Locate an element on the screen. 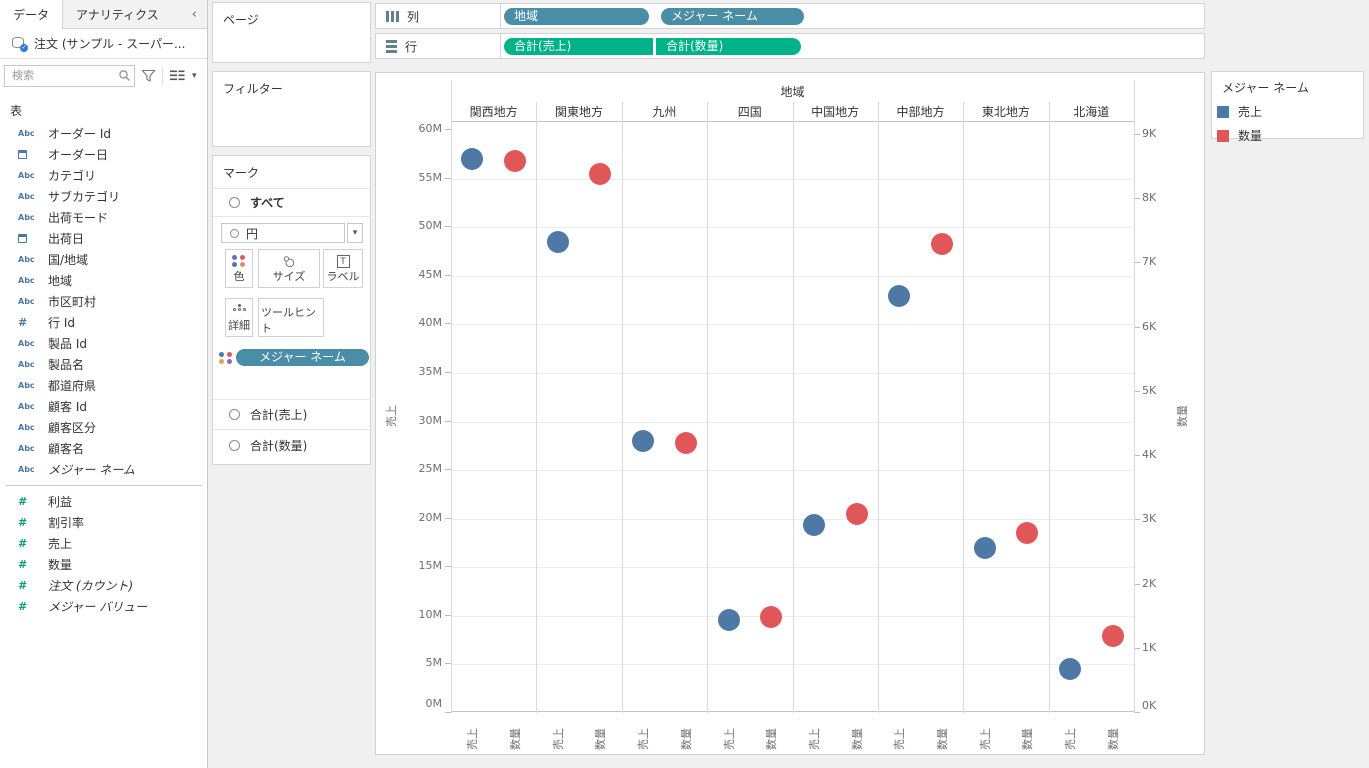 The height and width of the screenshot is (768, 1369). field-item: Abc 製品名 is located at coordinates (103, 364).